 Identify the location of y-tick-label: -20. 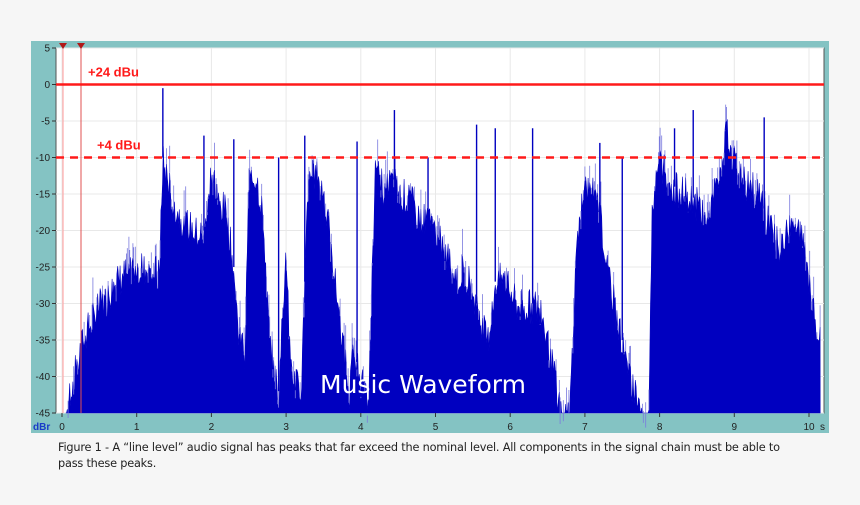
(43, 231).